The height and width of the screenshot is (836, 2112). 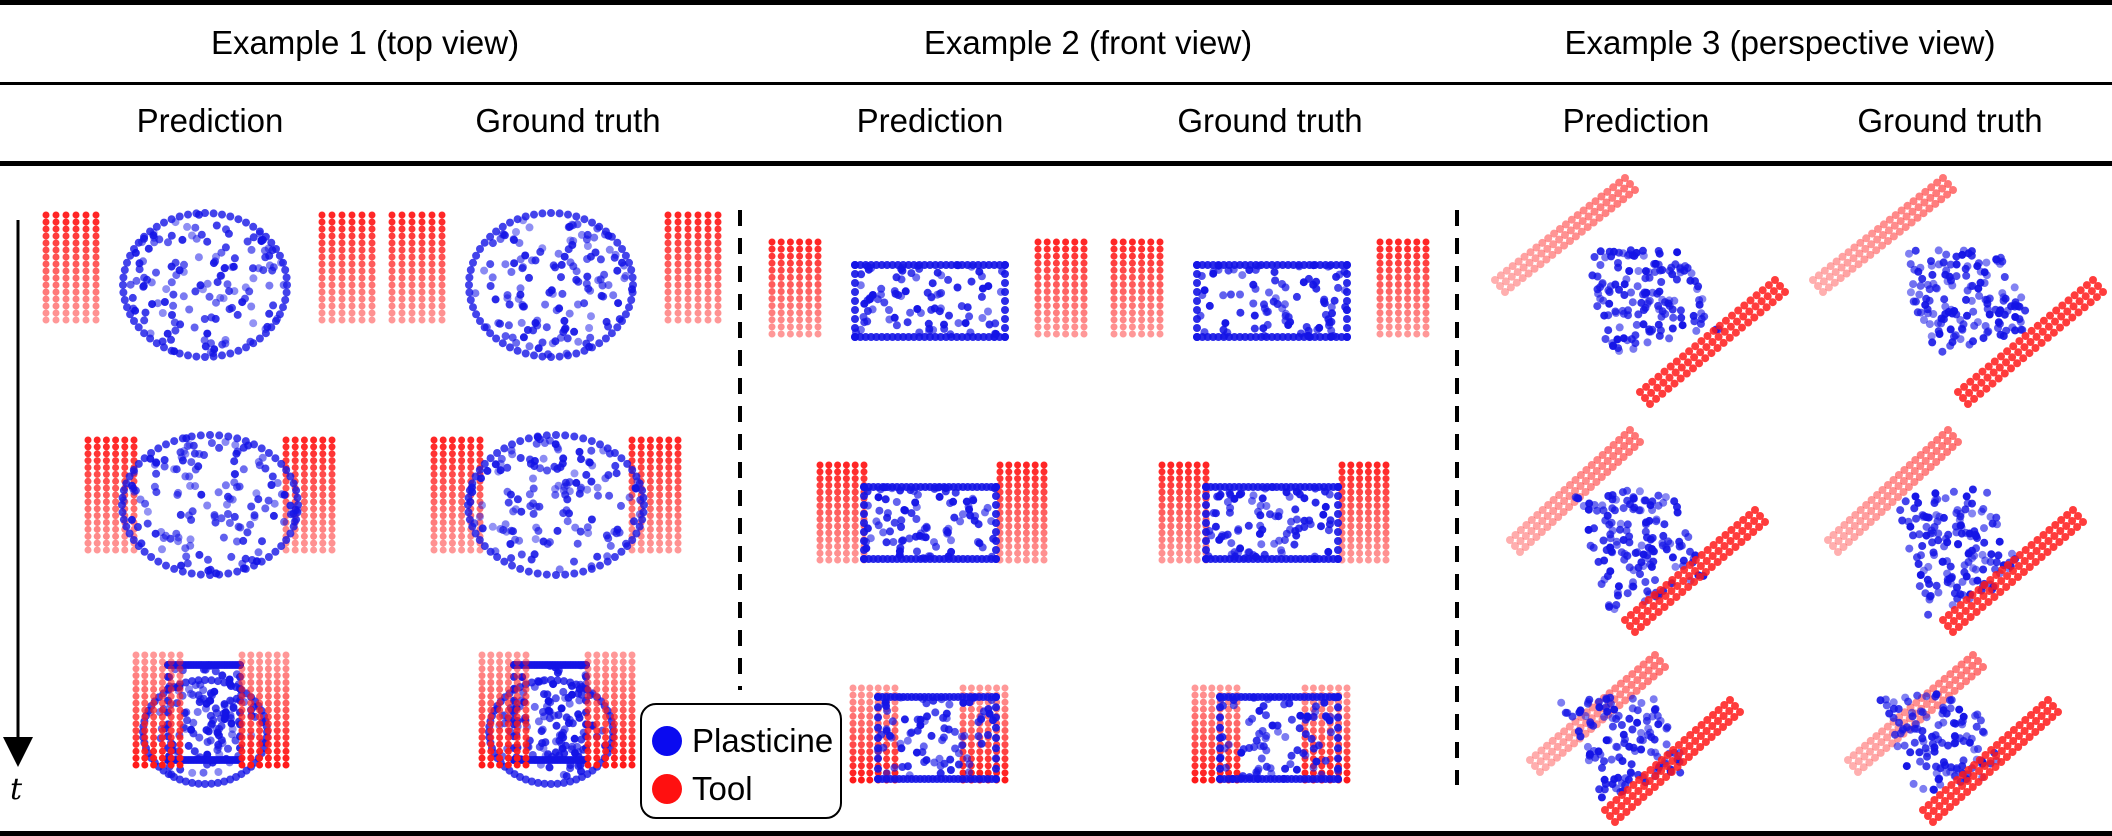 What do you see at coordinates (365, 42) in the screenshot?
I see `example-1-header: Example 1 (top view)` at bounding box center [365, 42].